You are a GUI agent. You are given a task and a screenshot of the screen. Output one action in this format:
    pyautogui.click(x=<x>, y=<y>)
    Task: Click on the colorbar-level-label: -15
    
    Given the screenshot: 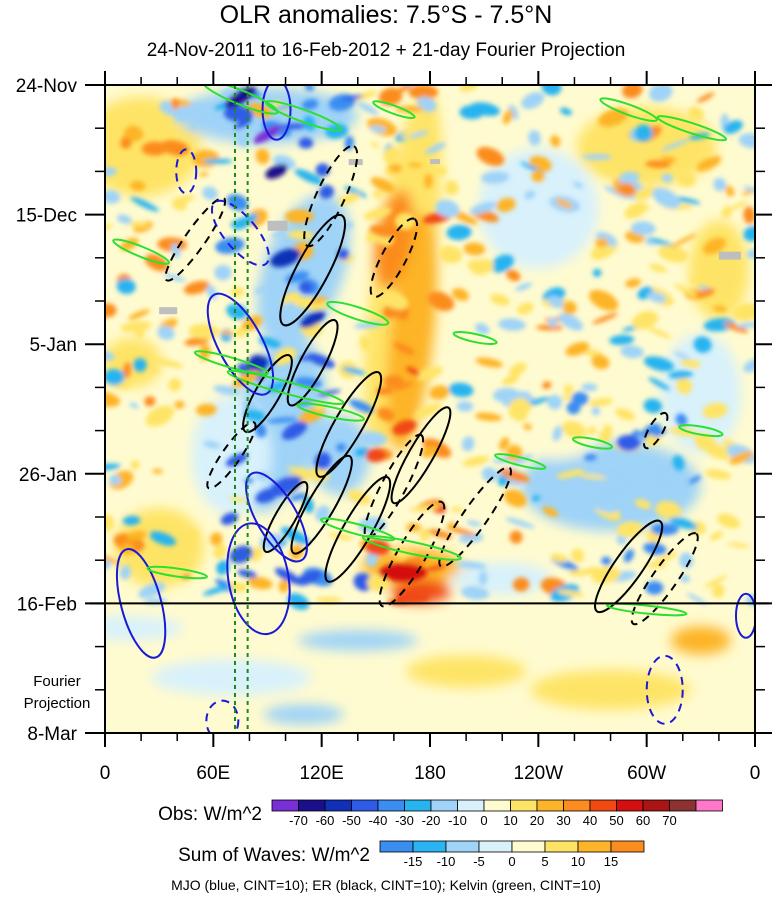 What is the action you would take?
    pyautogui.click(x=413, y=861)
    